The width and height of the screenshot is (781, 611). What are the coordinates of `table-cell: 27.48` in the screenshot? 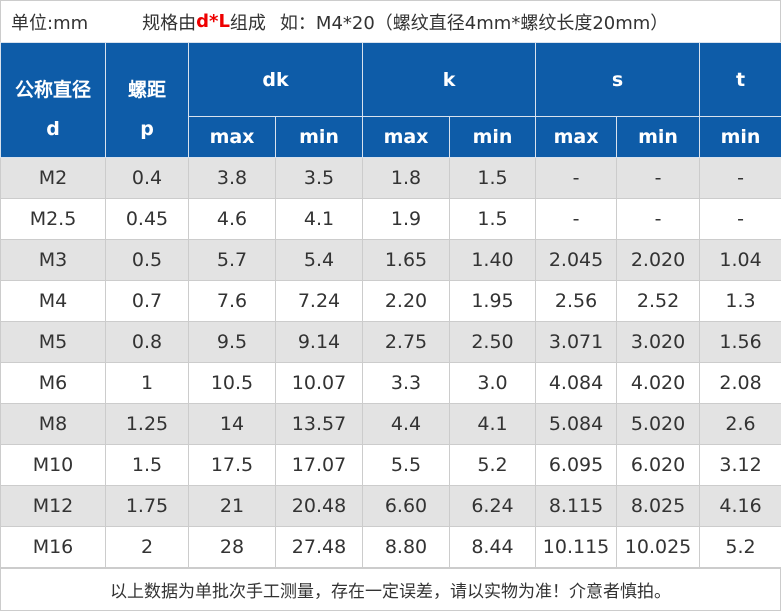 It's located at (319, 547).